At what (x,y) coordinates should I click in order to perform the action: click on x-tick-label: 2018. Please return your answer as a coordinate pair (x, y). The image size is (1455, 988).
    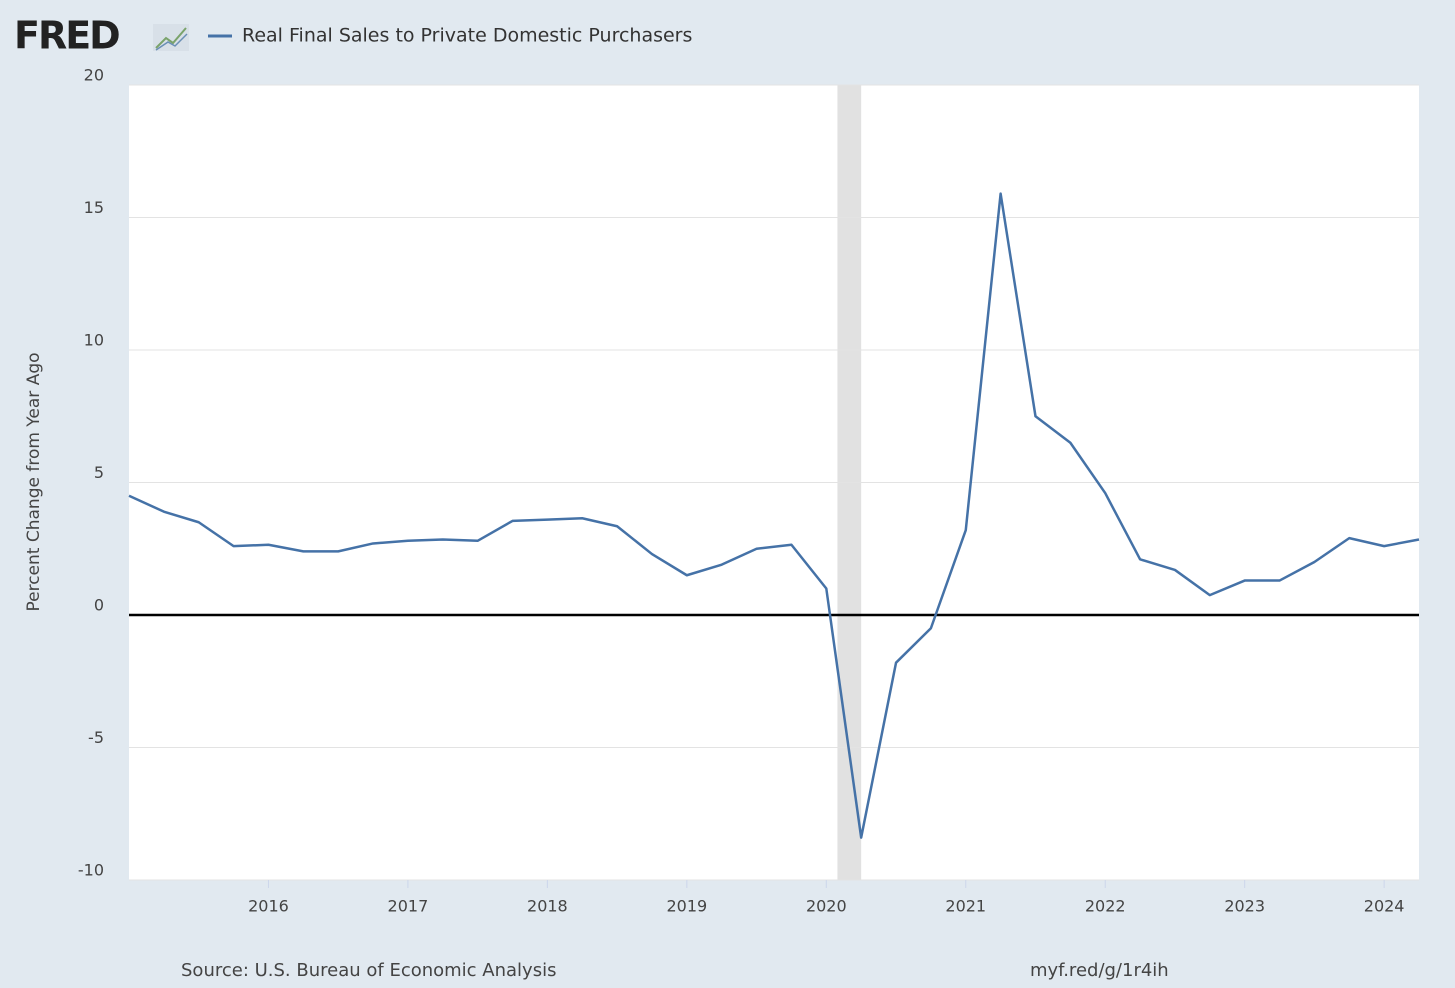
    Looking at the image, I should click on (547, 906).